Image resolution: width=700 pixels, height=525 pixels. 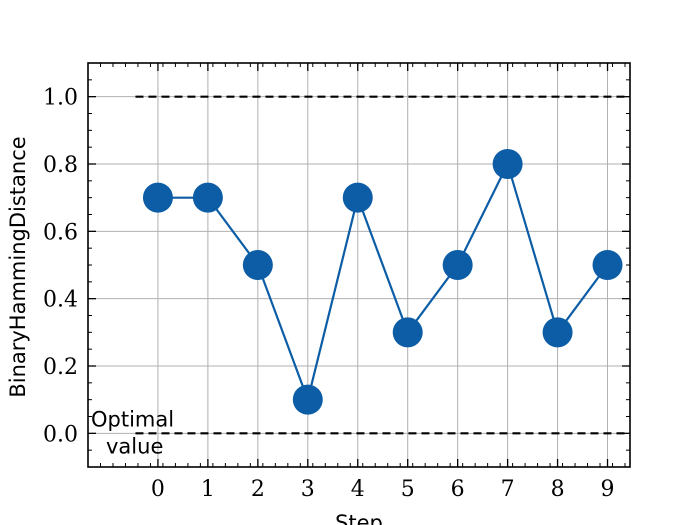 What do you see at coordinates (60, 165) in the screenshot?
I see `y-tick-label: 0.8` at bounding box center [60, 165].